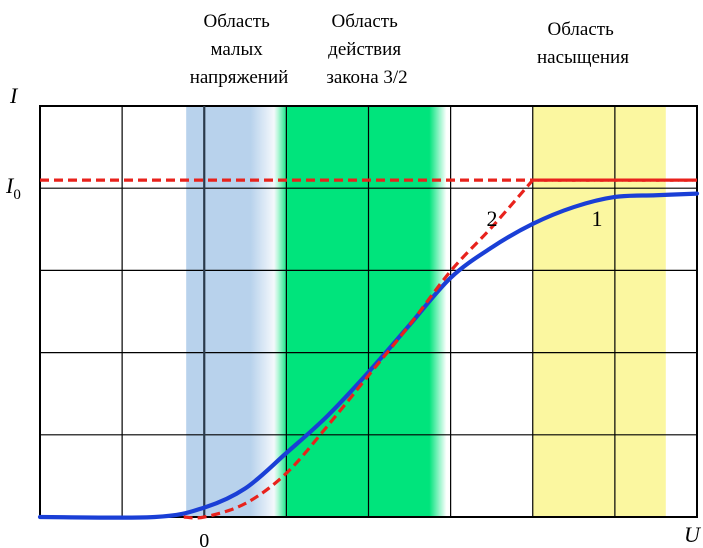  I want to click on region-label-saturation: Область насыщения, so click(583, 43).